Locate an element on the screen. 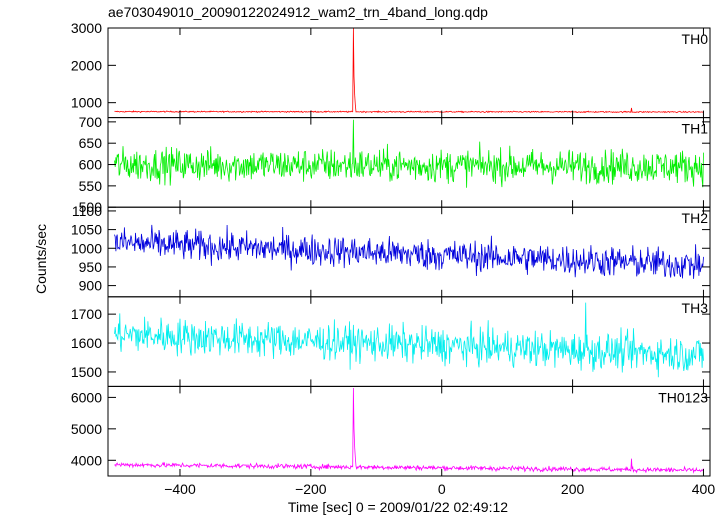 The height and width of the screenshot is (516, 723). panel-label: TH2 is located at coordinates (695, 218).